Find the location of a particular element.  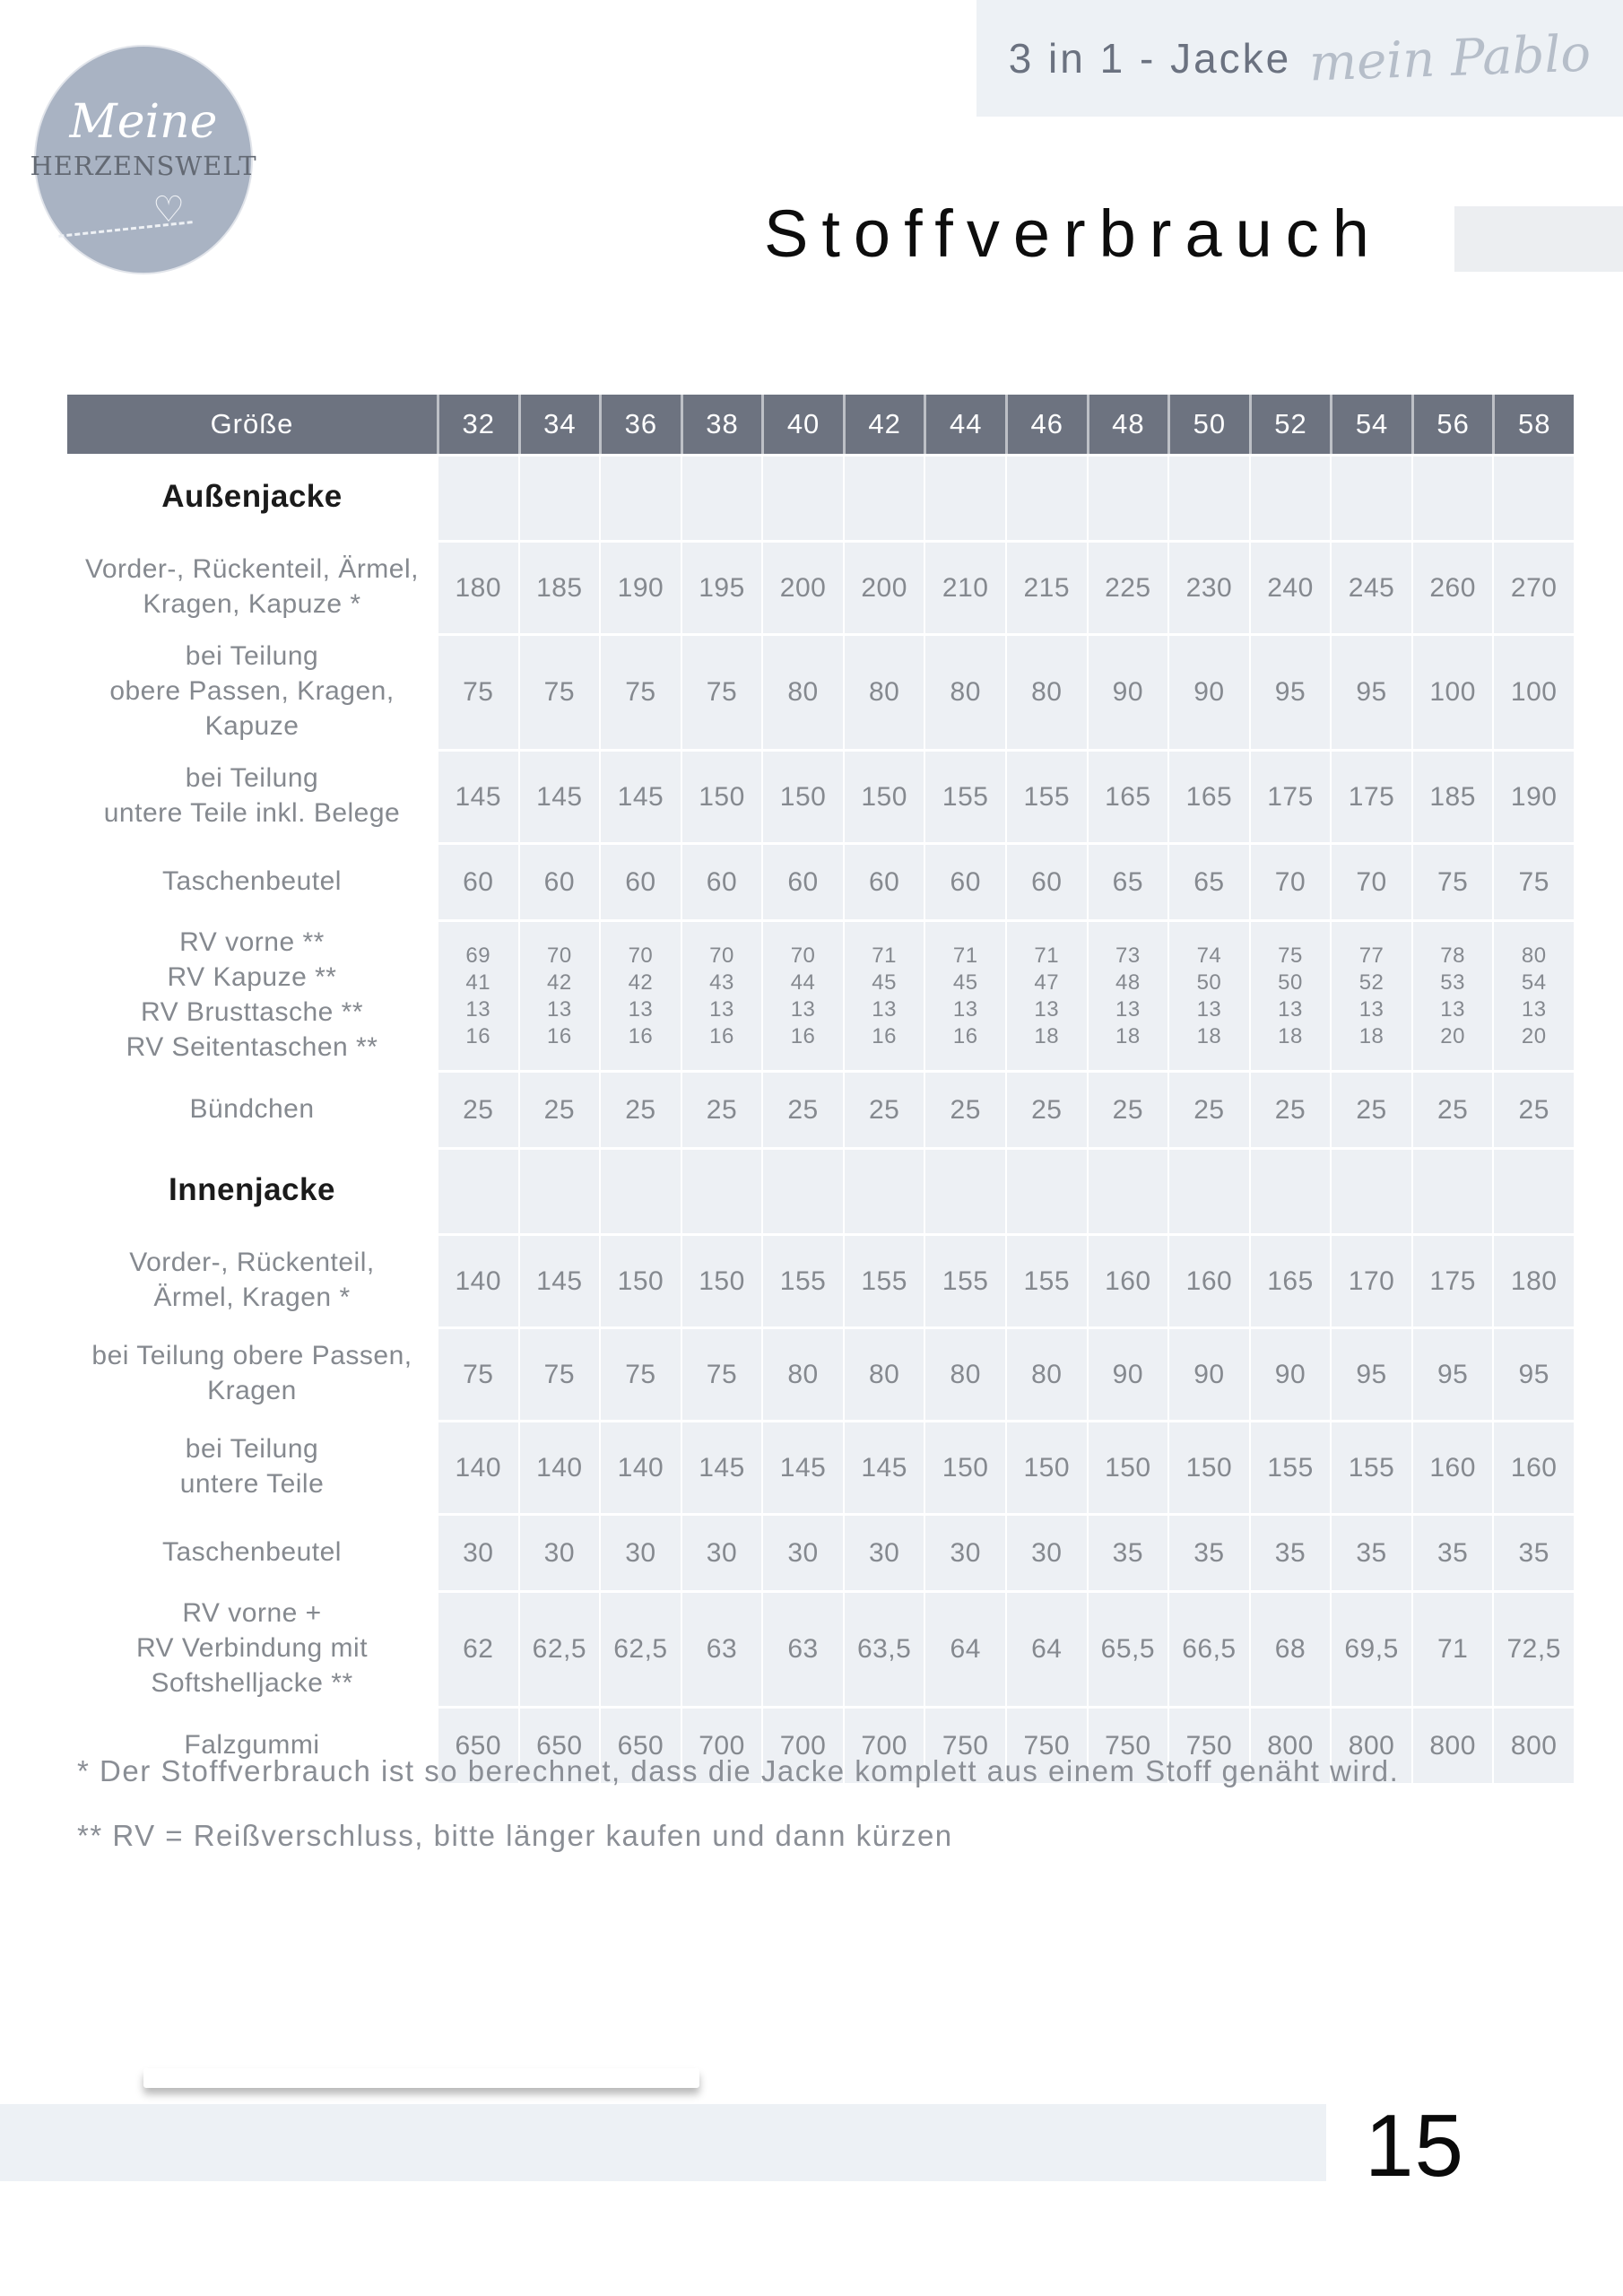

row-label-line: obere Passen, Kragen, is located at coordinates (252, 691).